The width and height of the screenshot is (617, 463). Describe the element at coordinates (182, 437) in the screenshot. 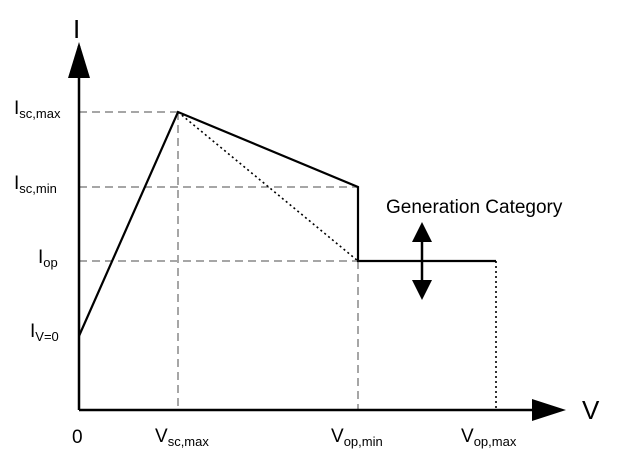

I see `x-tick-vsc-max: Vsc,max` at that location.